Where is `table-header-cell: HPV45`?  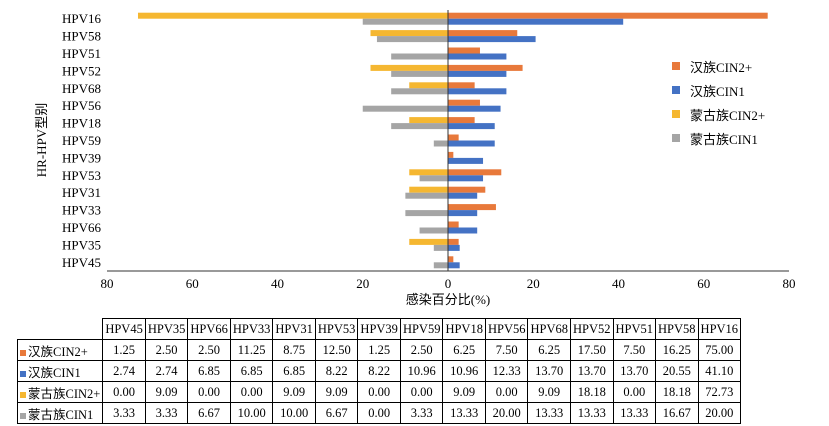
table-header-cell: HPV45 is located at coordinates (124, 329).